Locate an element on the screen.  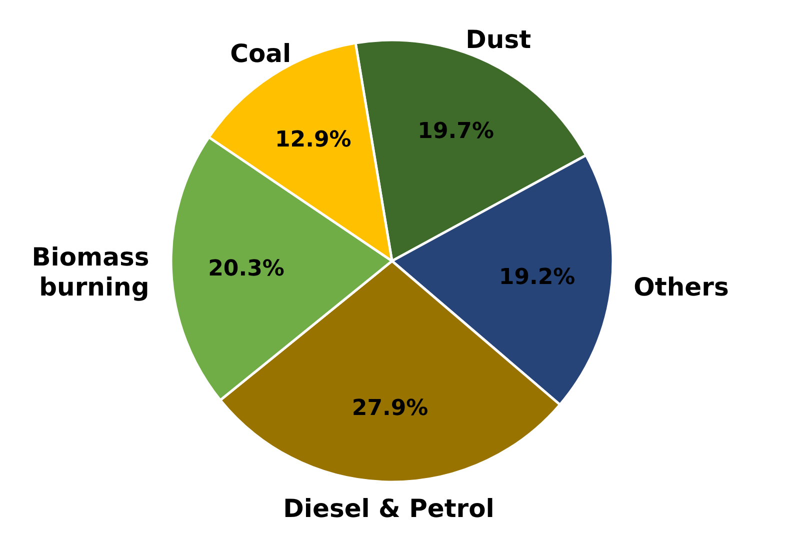
slice-label: Diesel & Petrol is located at coordinates (388, 508).